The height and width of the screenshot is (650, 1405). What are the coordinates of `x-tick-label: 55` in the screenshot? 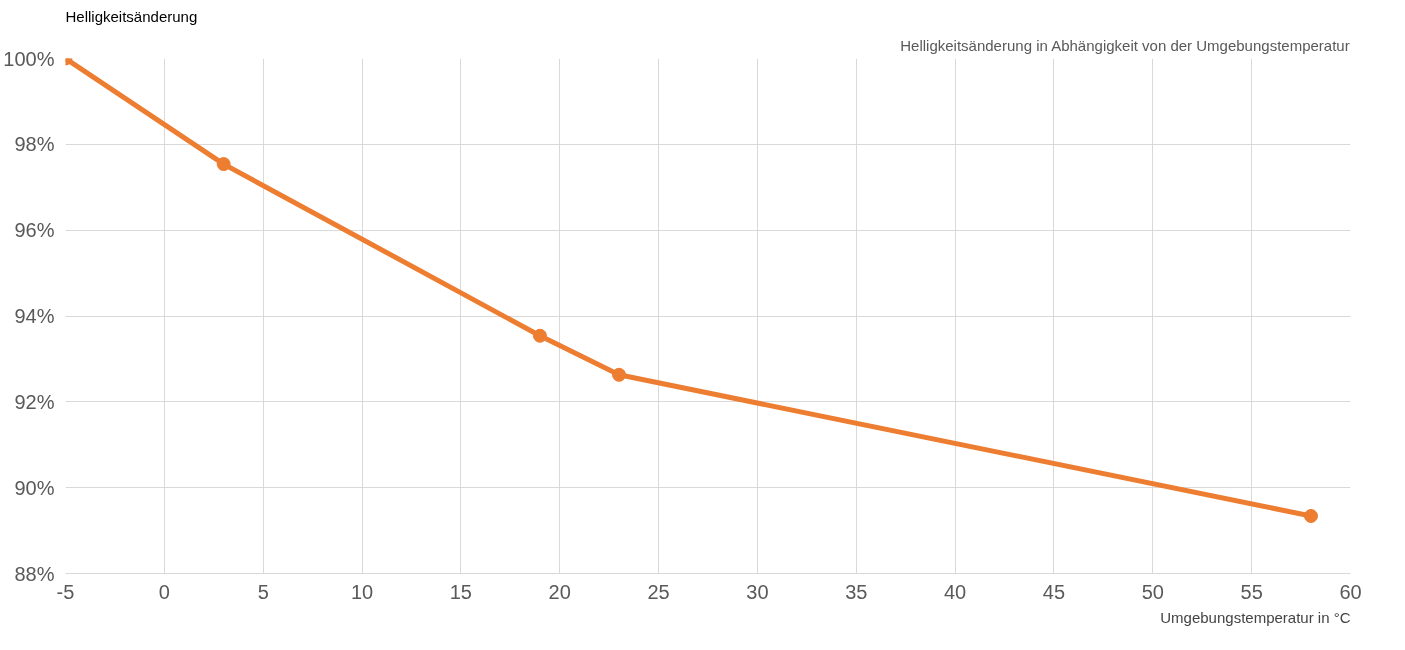 It's located at (1251, 591).